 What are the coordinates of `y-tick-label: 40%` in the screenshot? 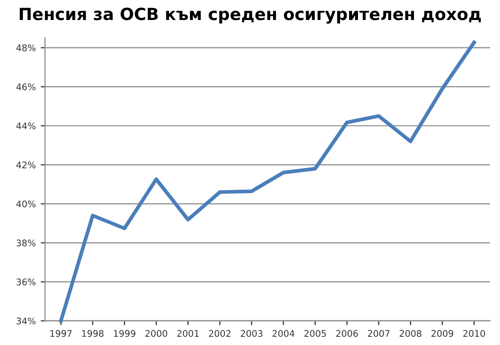 It's located at (26, 204).